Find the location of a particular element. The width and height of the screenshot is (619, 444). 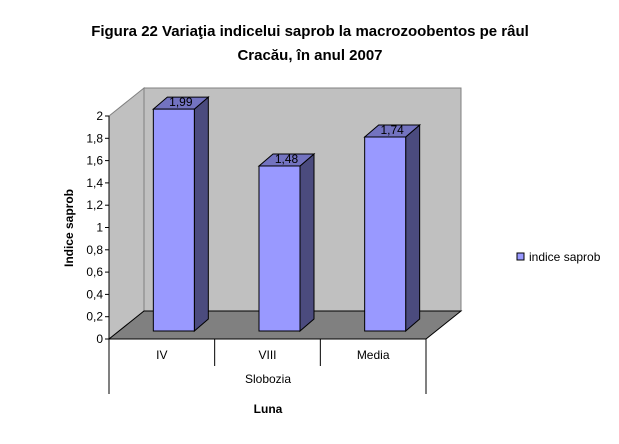

chart-title-line2: Cracău, în anul 2007 is located at coordinates (309, 55).